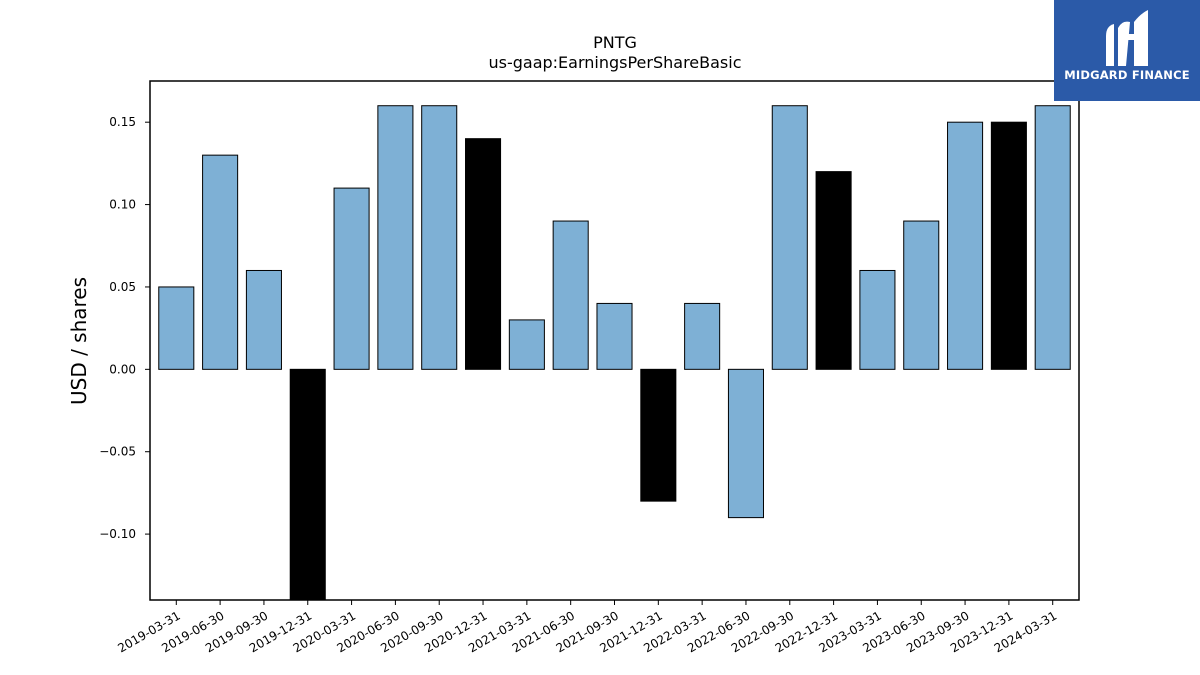 The image size is (1200, 675). I want to click on y-tick-label: −0.05, so click(117, 452).